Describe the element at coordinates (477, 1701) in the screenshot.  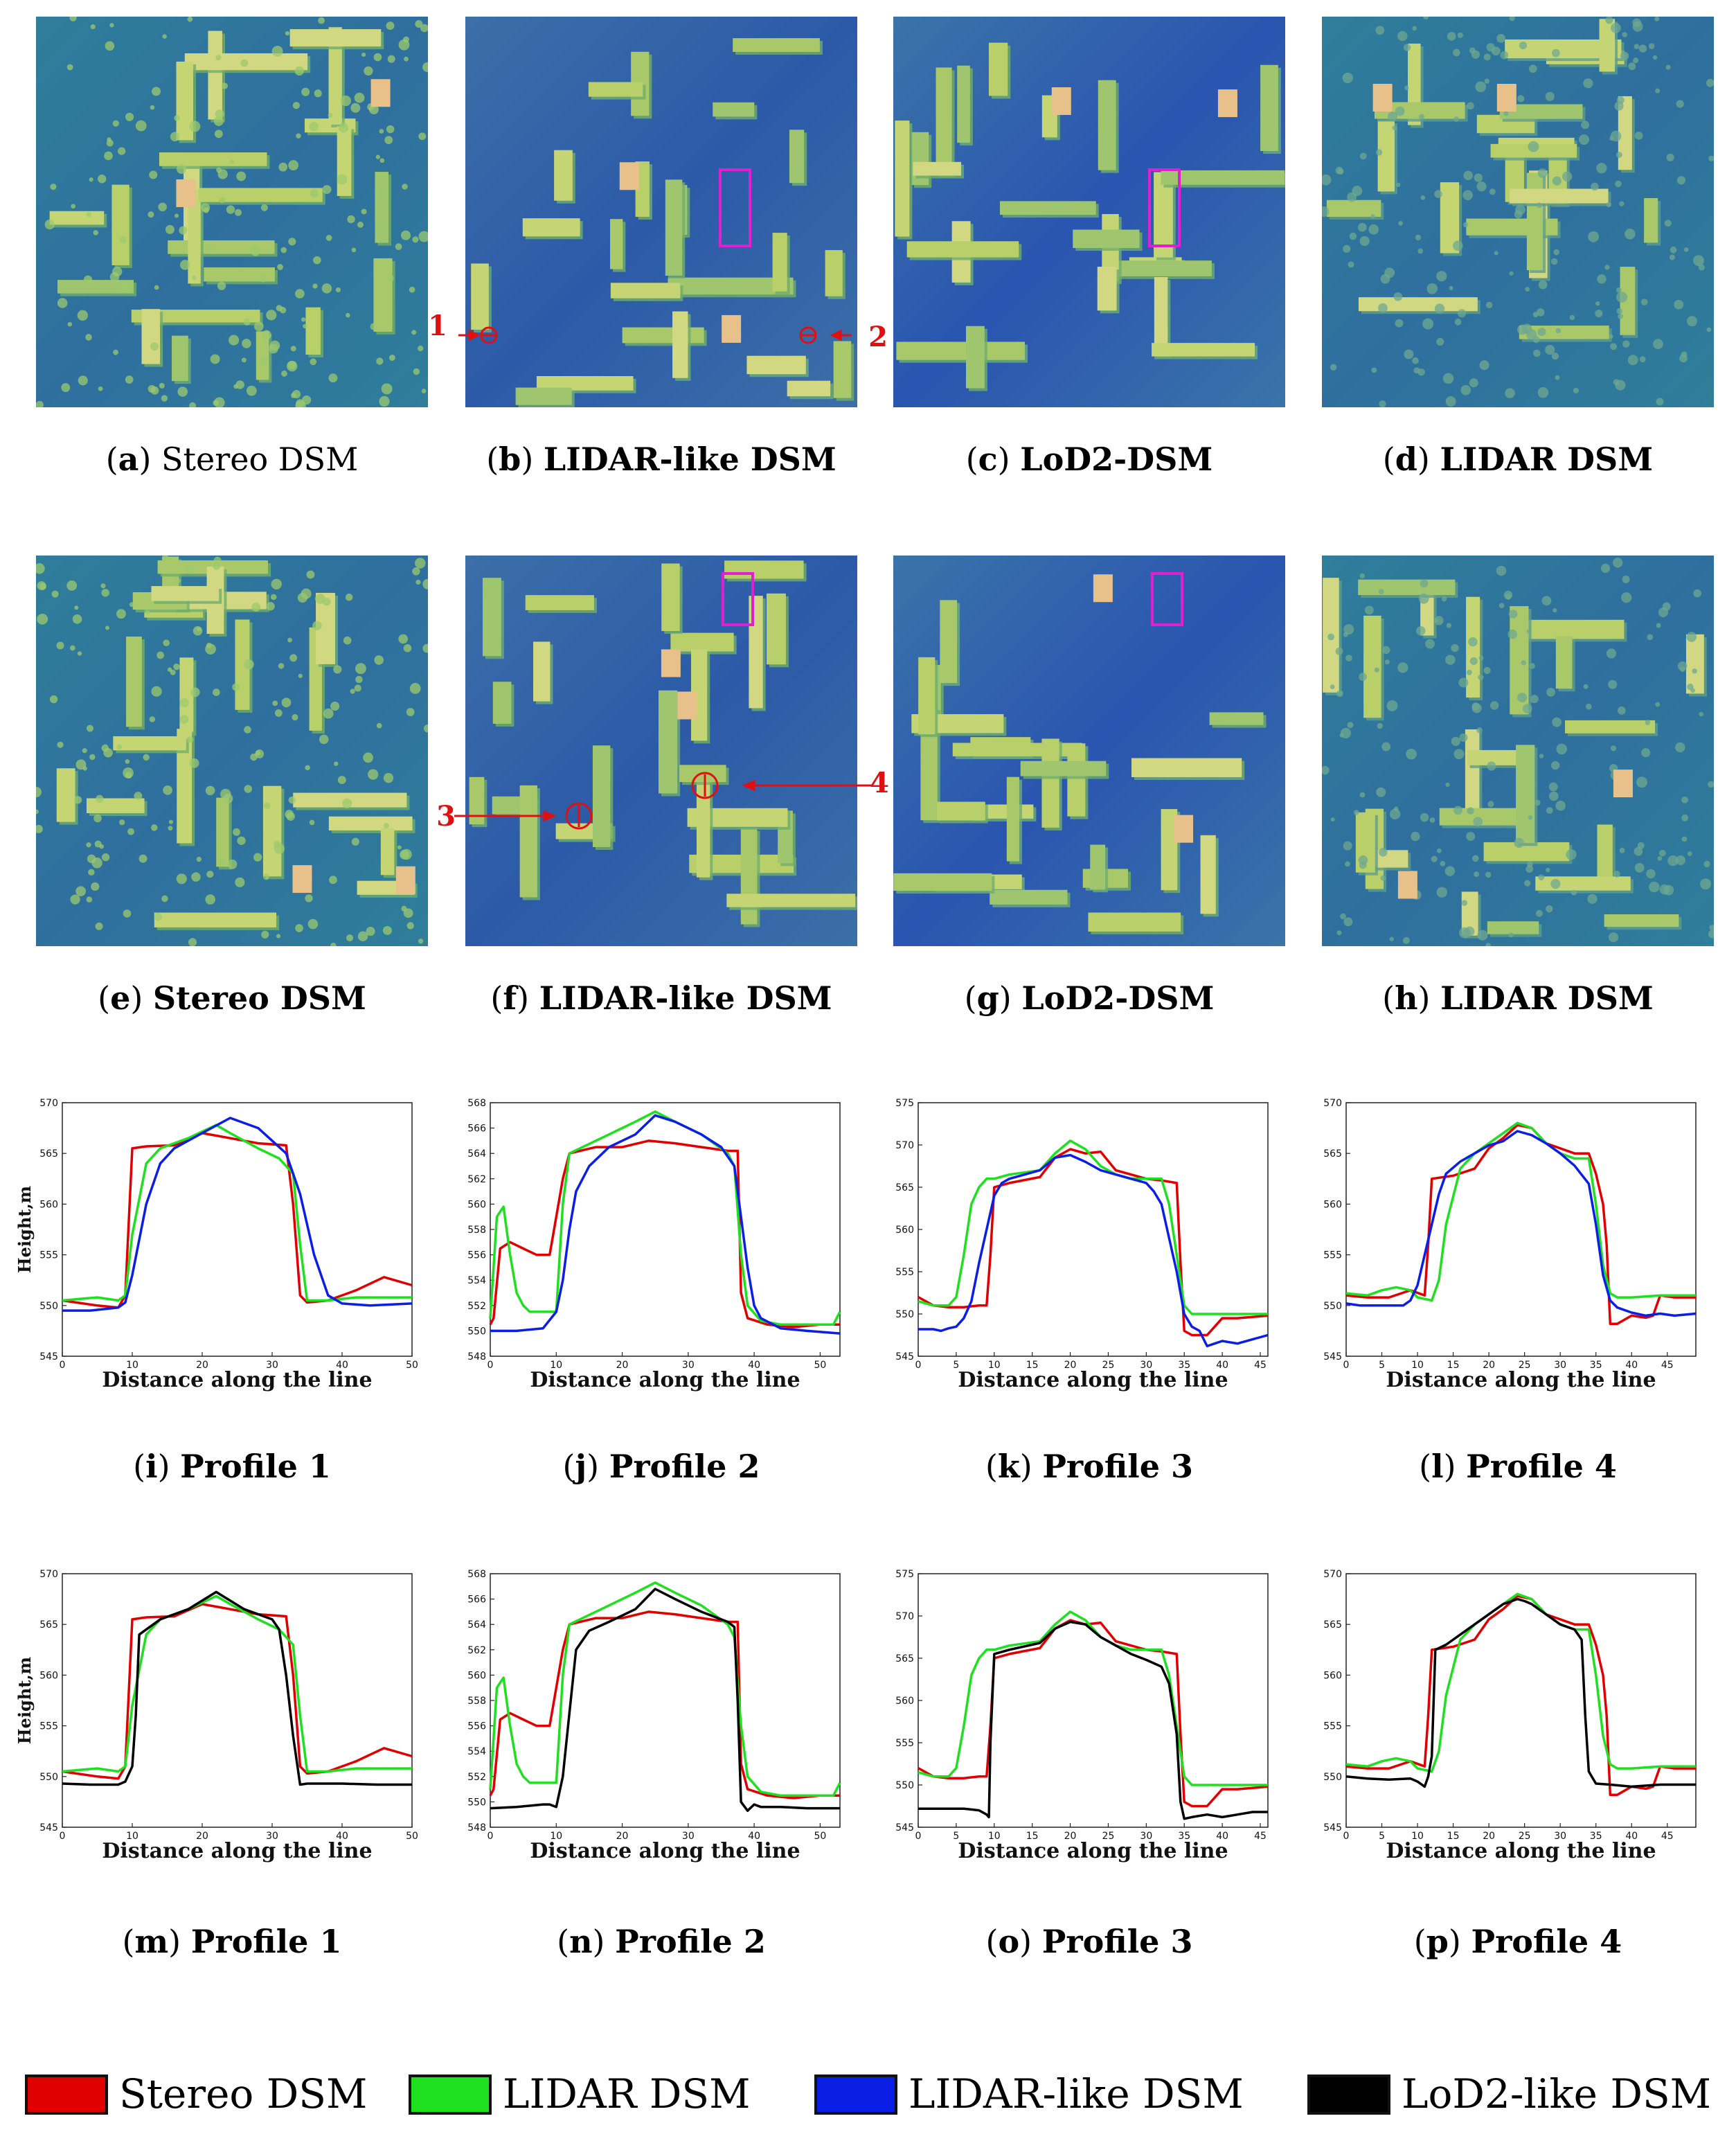
I see `y-tick-label: 558` at that location.